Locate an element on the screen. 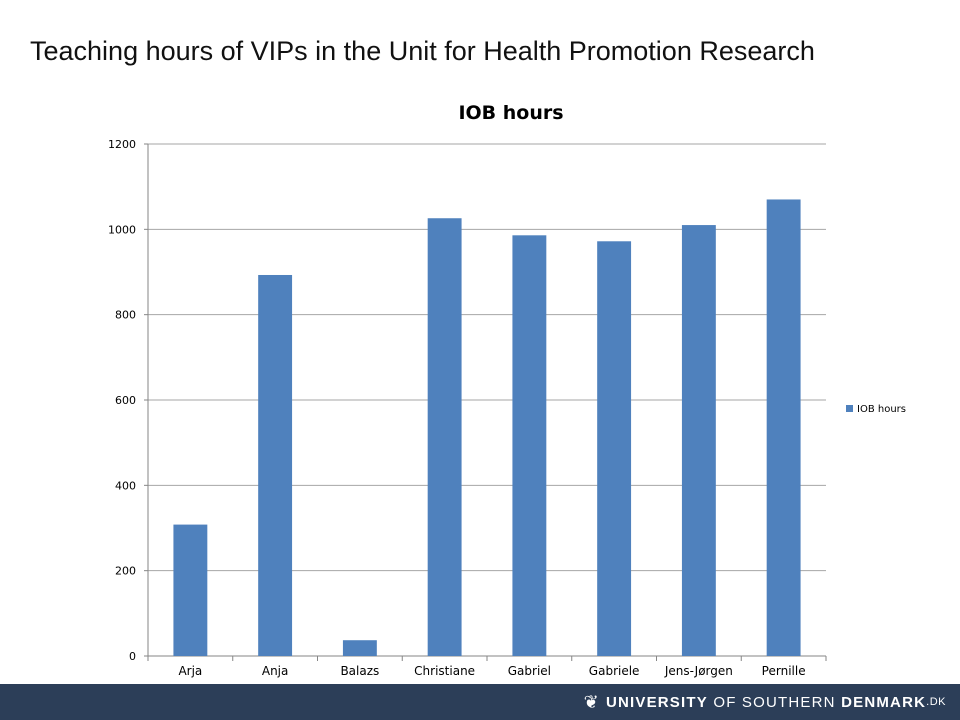 This screenshot has height=720, width=960. university-logo: ❦ UNIVERSITY OF SOUTHERN DENMARK .DK is located at coordinates (765, 702).